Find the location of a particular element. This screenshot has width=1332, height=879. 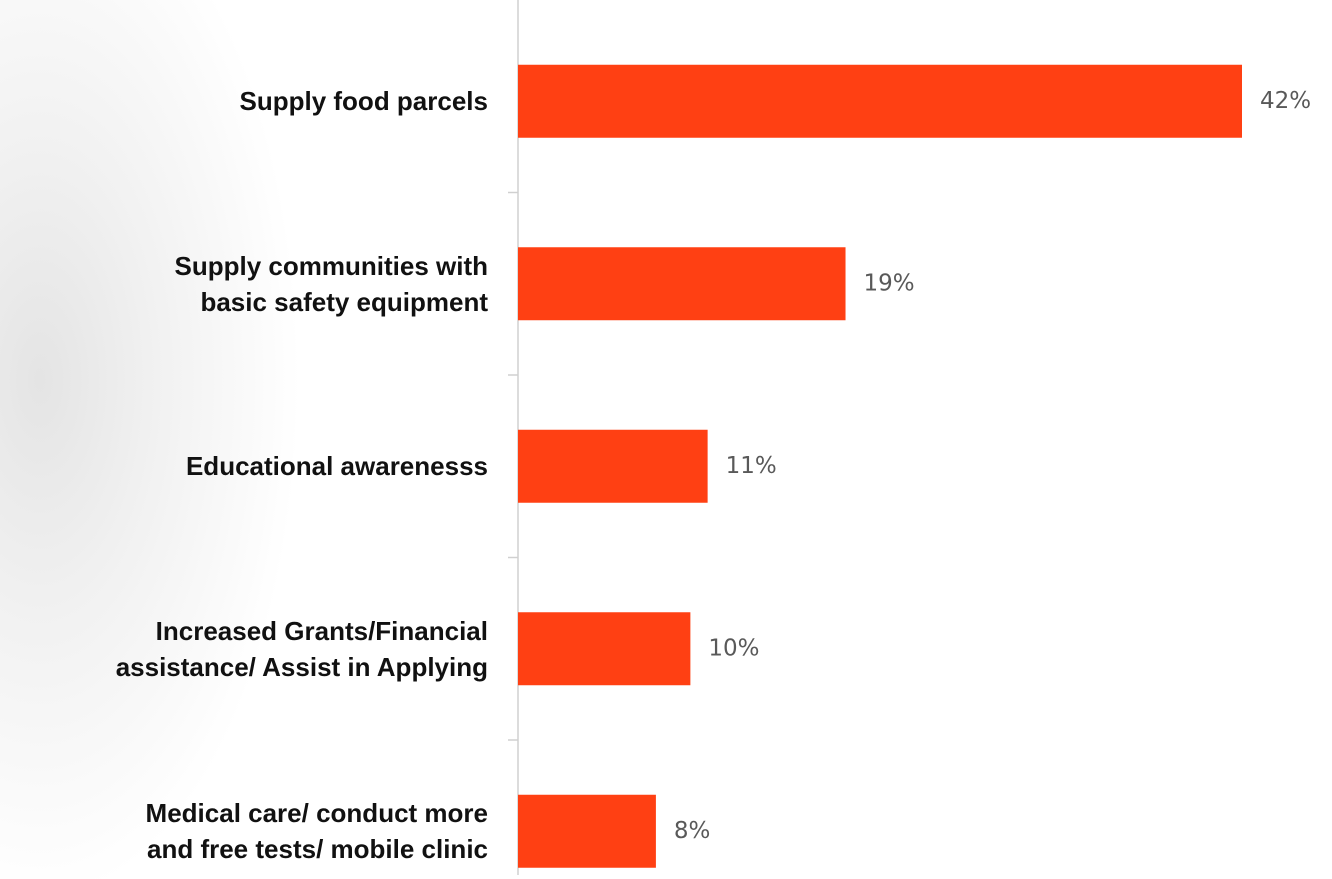

value-label: 10% is located at coordinates (733, 648).